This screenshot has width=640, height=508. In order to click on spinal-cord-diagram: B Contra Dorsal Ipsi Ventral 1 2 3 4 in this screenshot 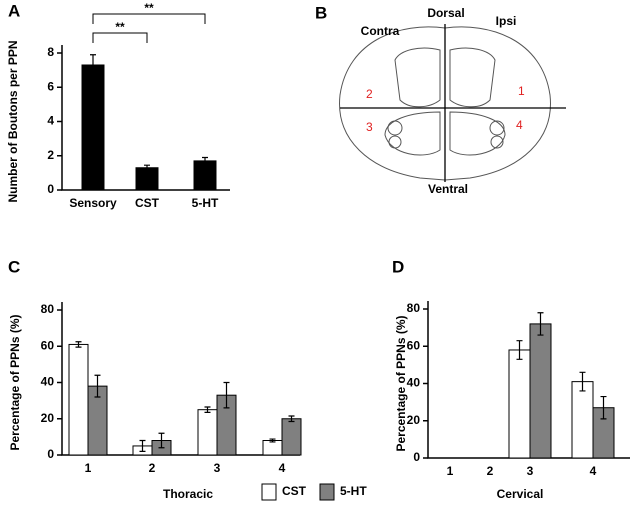, I will do `click(440, 99)`.